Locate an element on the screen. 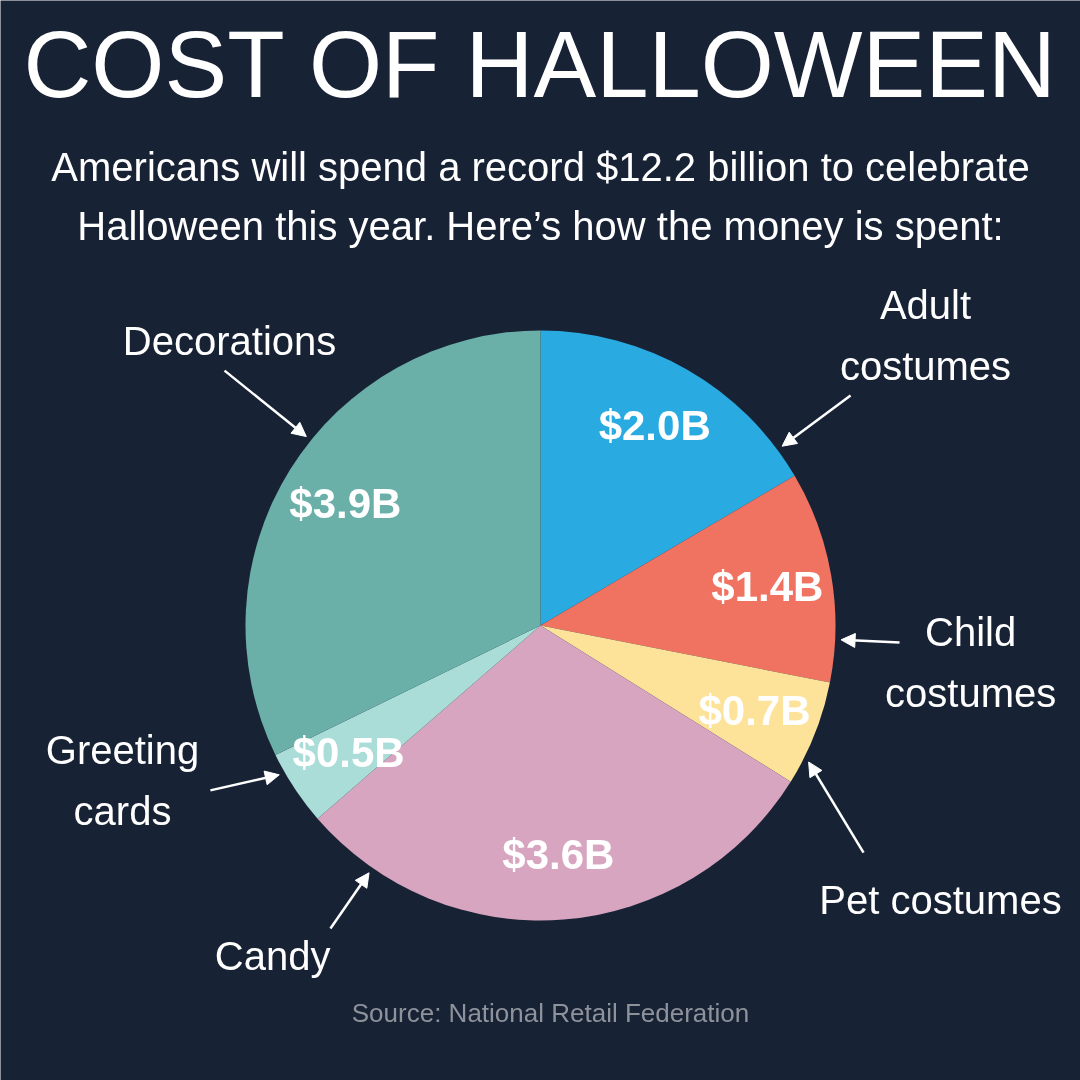  data-label: $1.4B is located at coordinates (767, 587).